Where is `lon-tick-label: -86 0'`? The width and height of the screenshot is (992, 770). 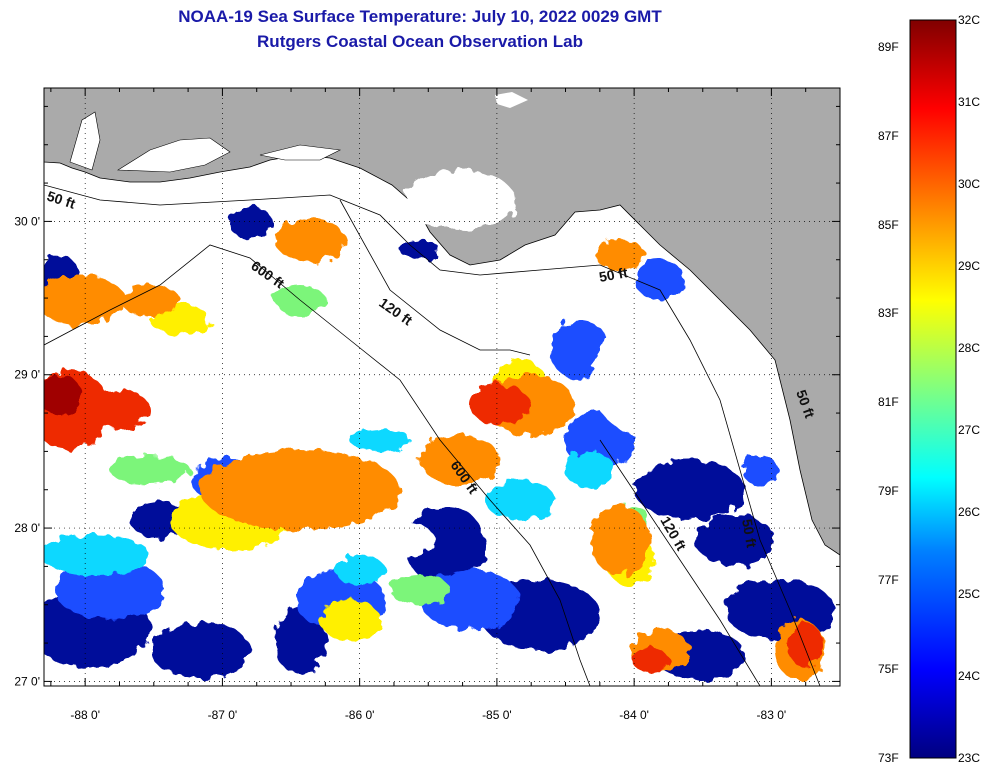
lon-tick-label: -86 0' is located at coordinates (360, 715).